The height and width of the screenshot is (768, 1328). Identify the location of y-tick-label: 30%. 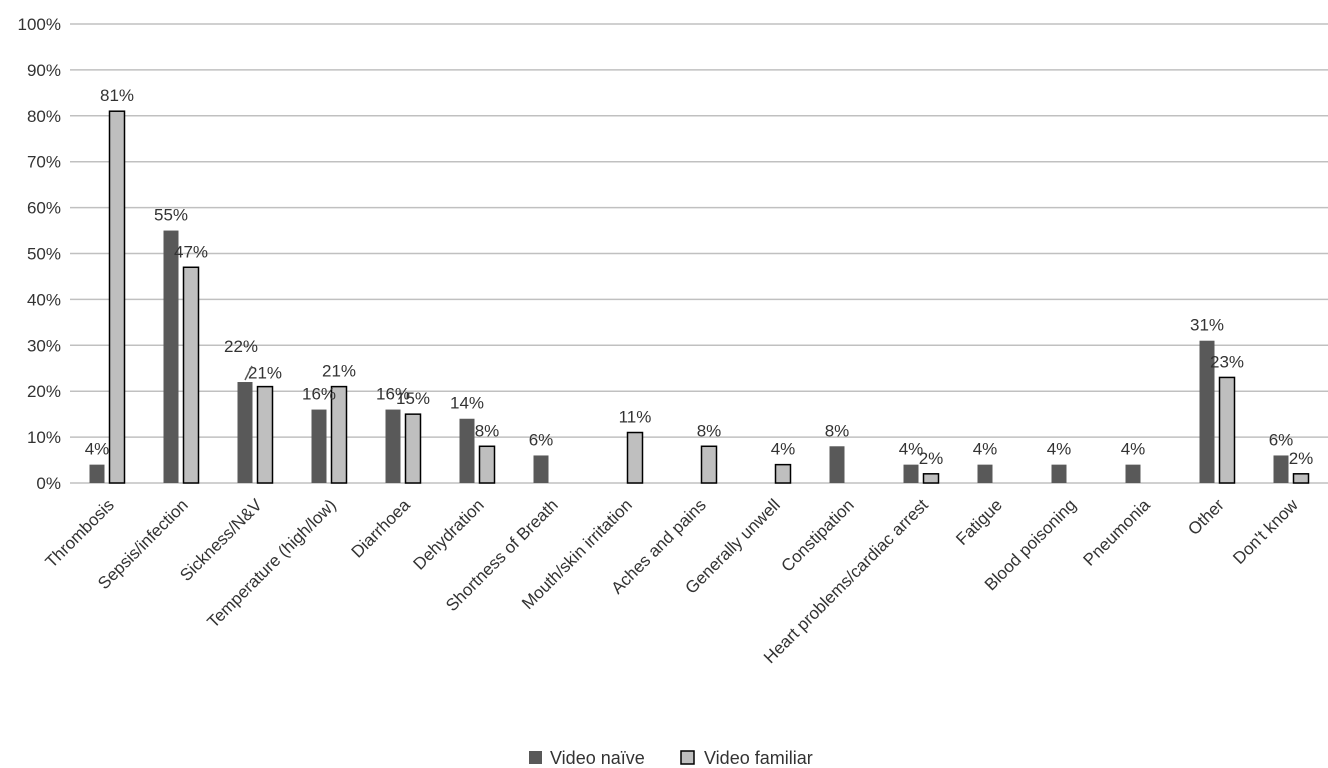
(44, 345).